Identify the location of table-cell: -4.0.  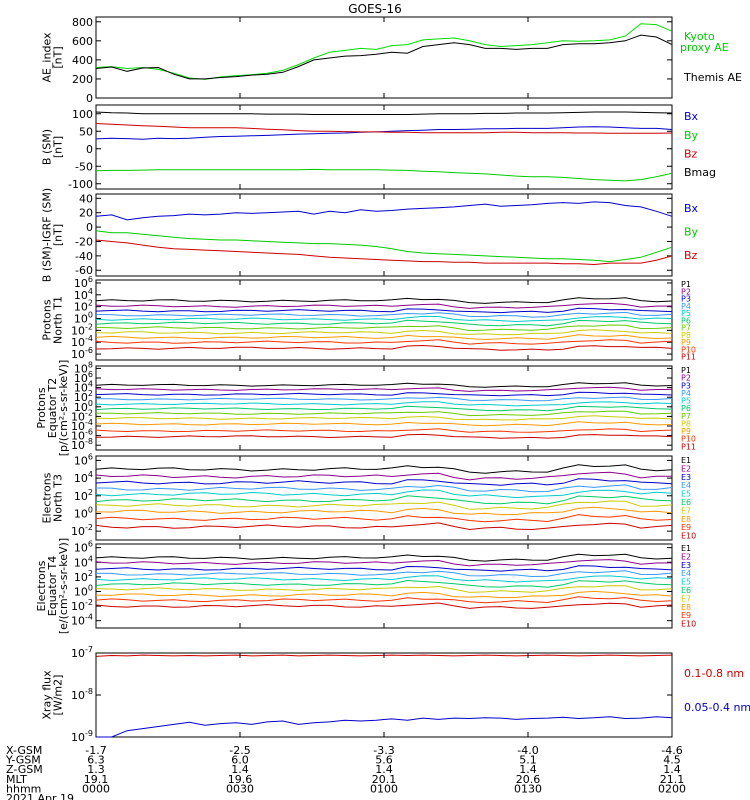
(527, 750).